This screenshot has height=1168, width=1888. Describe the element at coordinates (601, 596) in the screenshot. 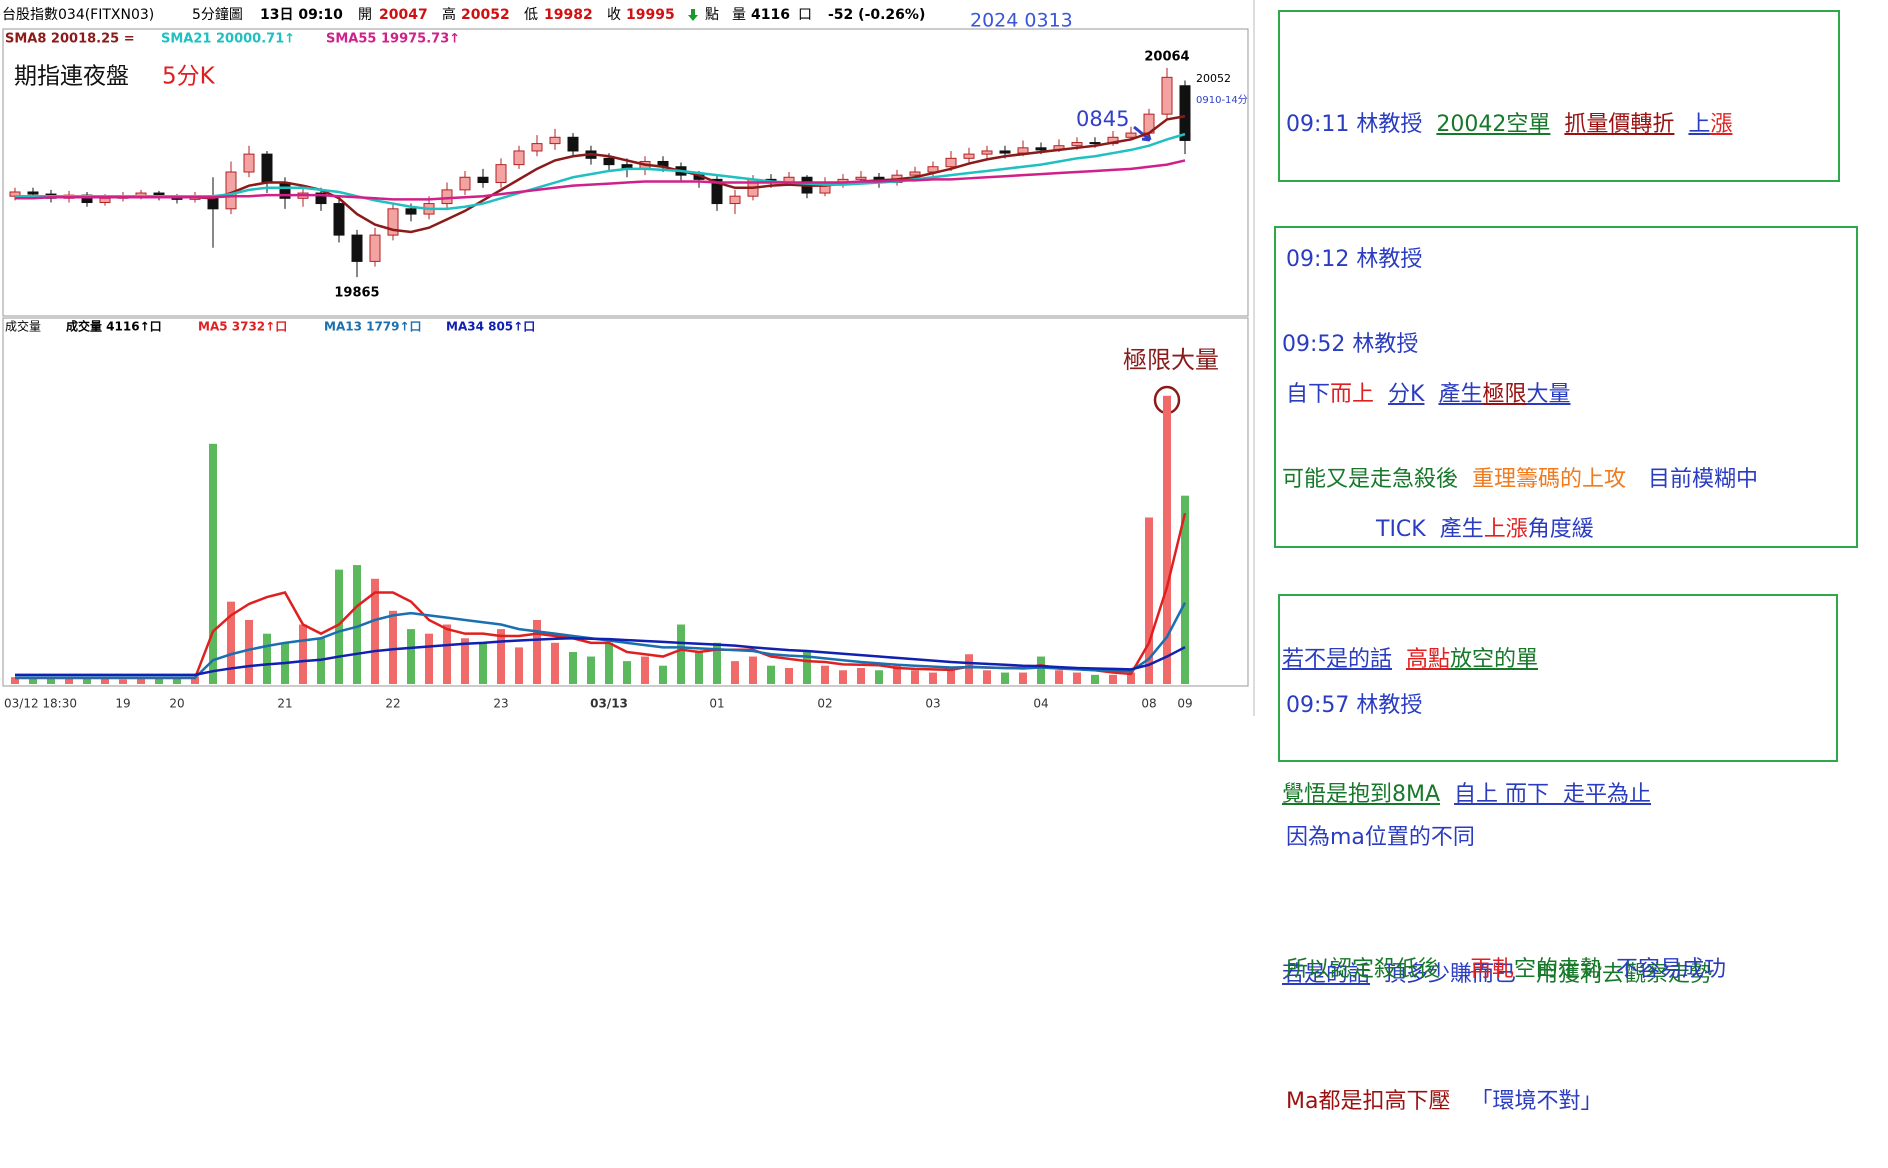

I see `volume-ma-line` at that location.